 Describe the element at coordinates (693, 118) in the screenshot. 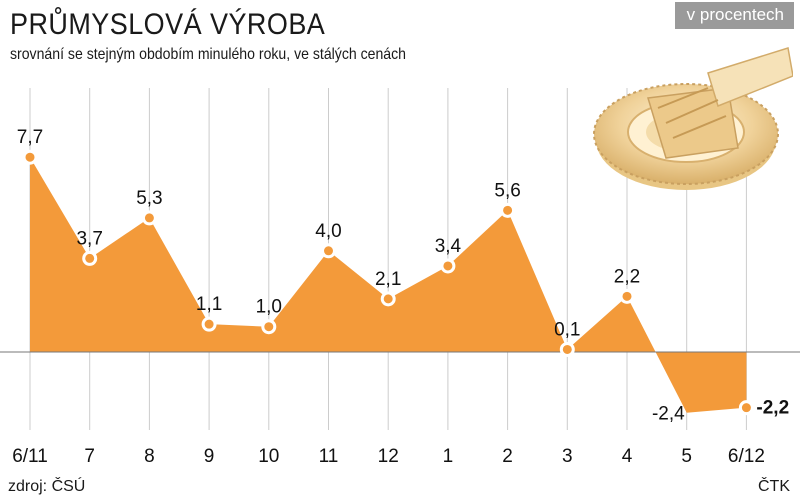

I see `gear-icon` at that location.